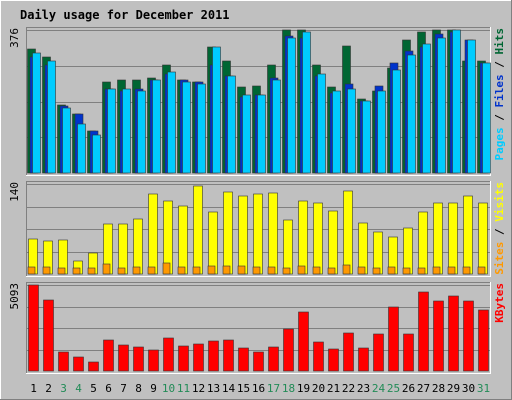 The image size is (512, 400). I want to click on legend-item-kbytes: KBytes, so click(499, 303).